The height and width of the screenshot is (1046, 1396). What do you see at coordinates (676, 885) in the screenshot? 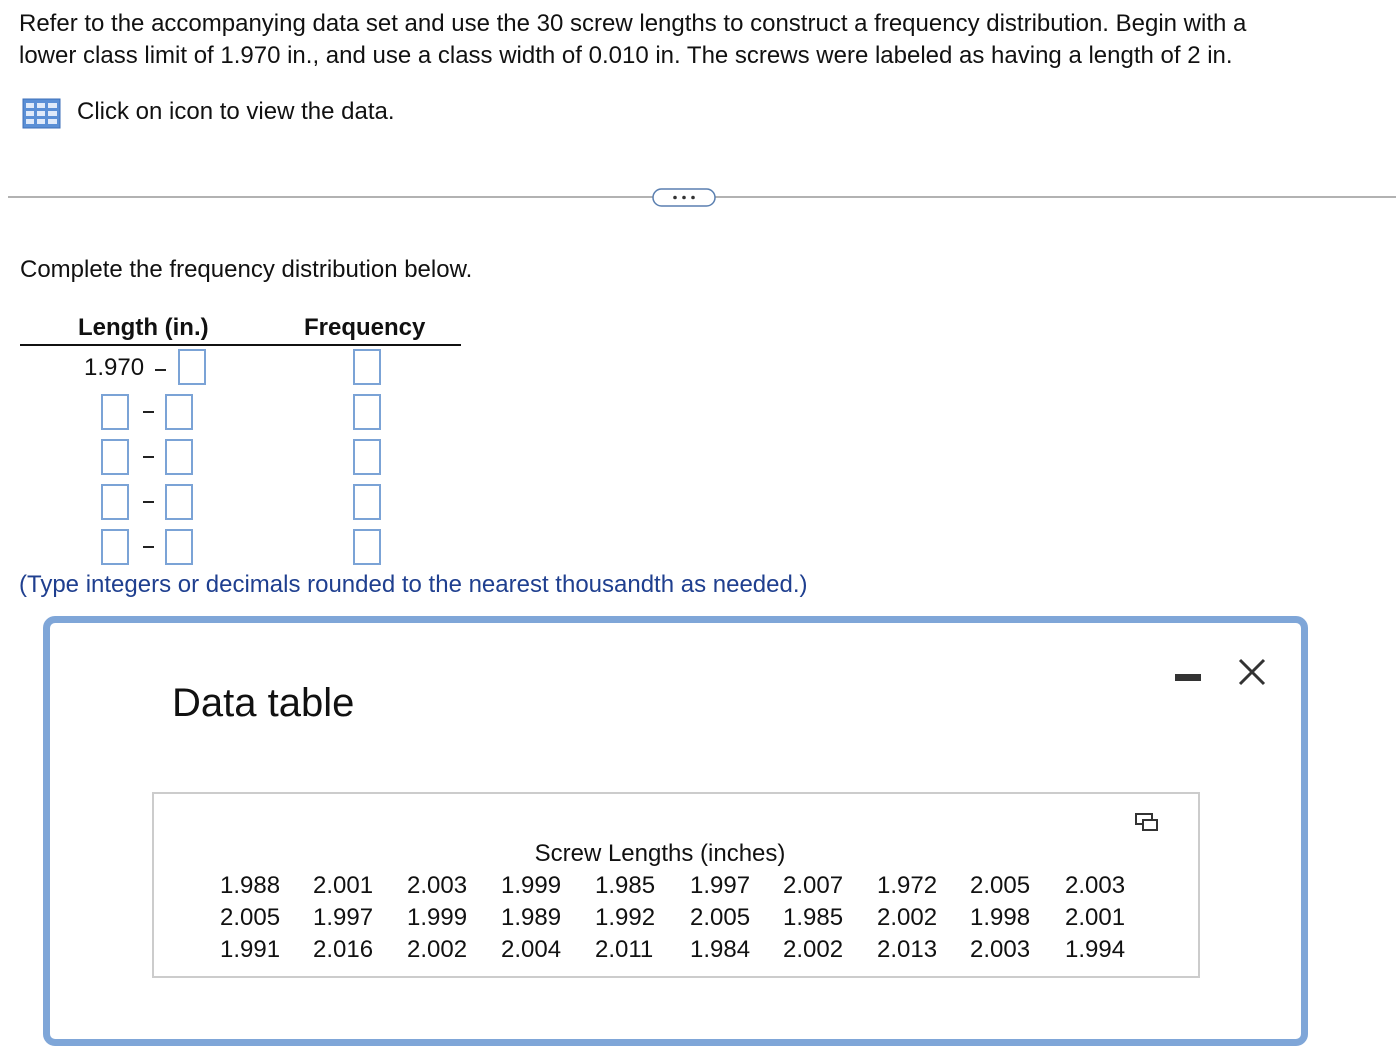
I see `data-panel` at bounding box center [676, 885].